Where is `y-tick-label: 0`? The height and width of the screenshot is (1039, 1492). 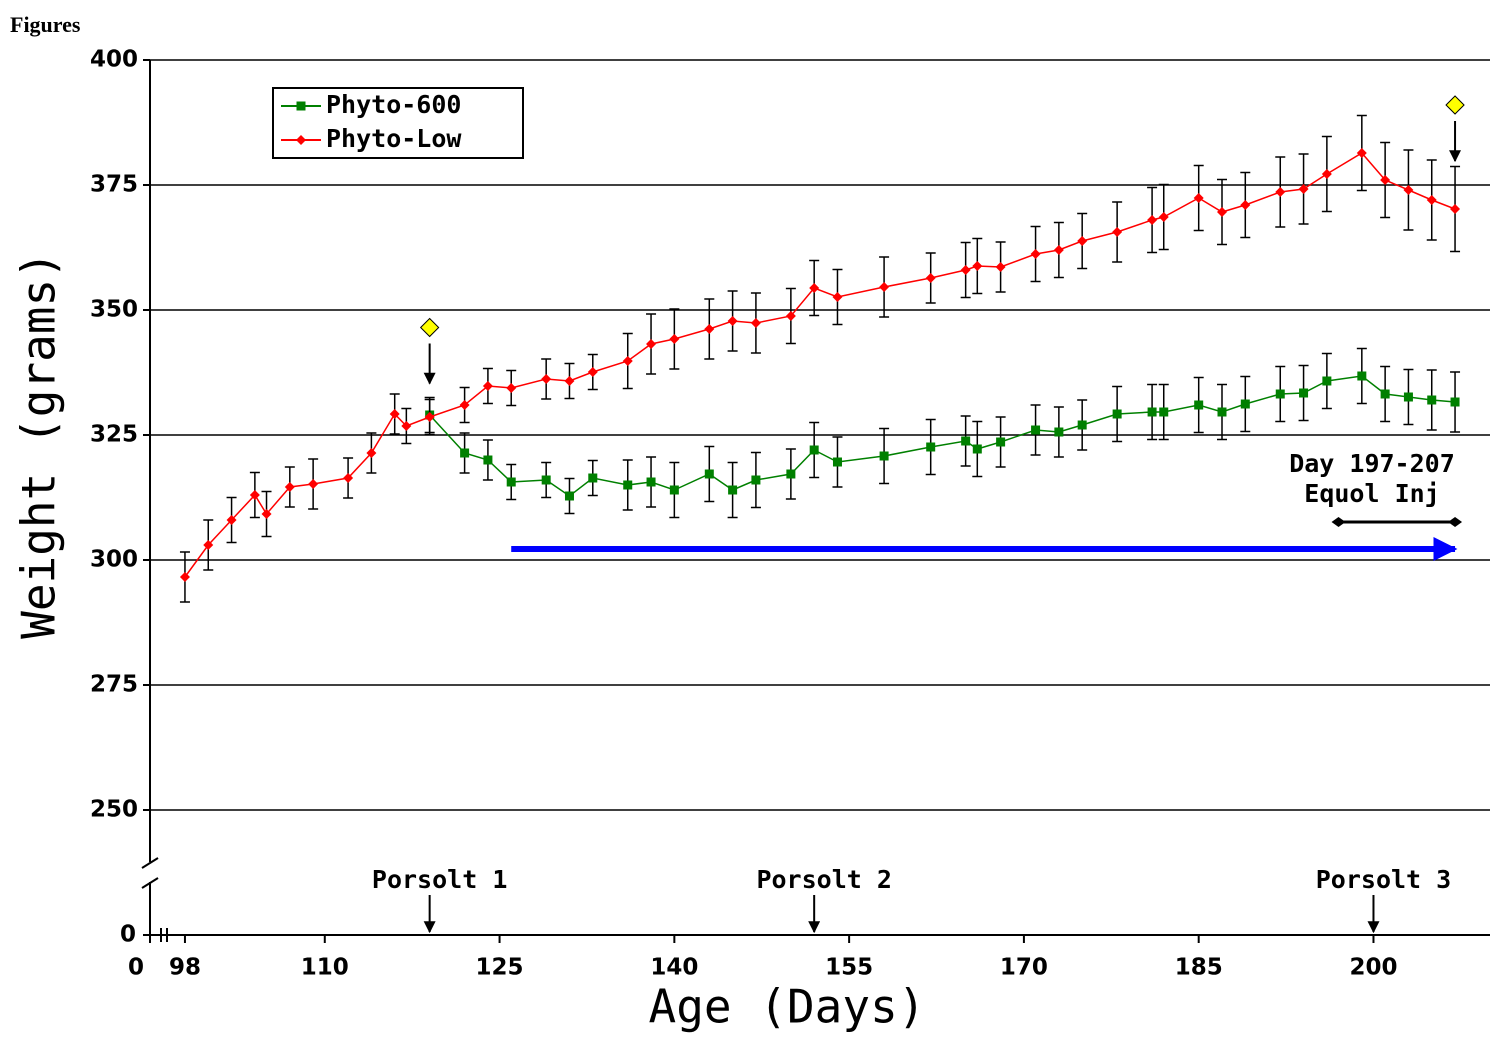
y-tick-label: 0 is located at coordinates (128, 935).